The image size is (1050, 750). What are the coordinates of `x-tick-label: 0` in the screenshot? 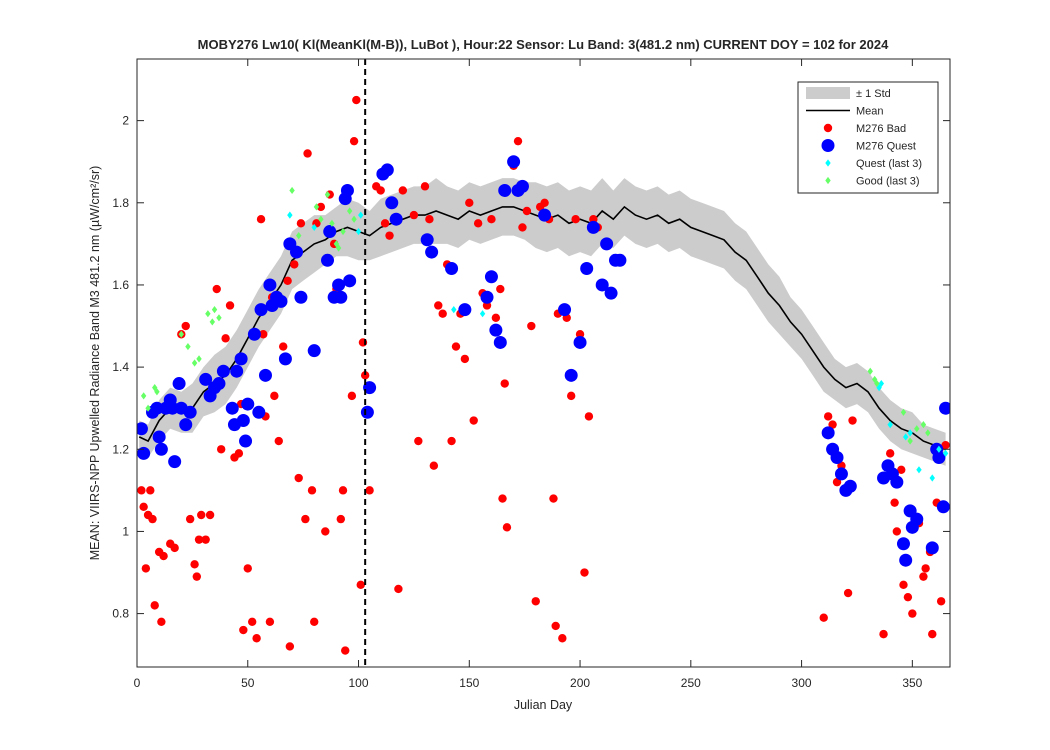 It's located at (137, 683).